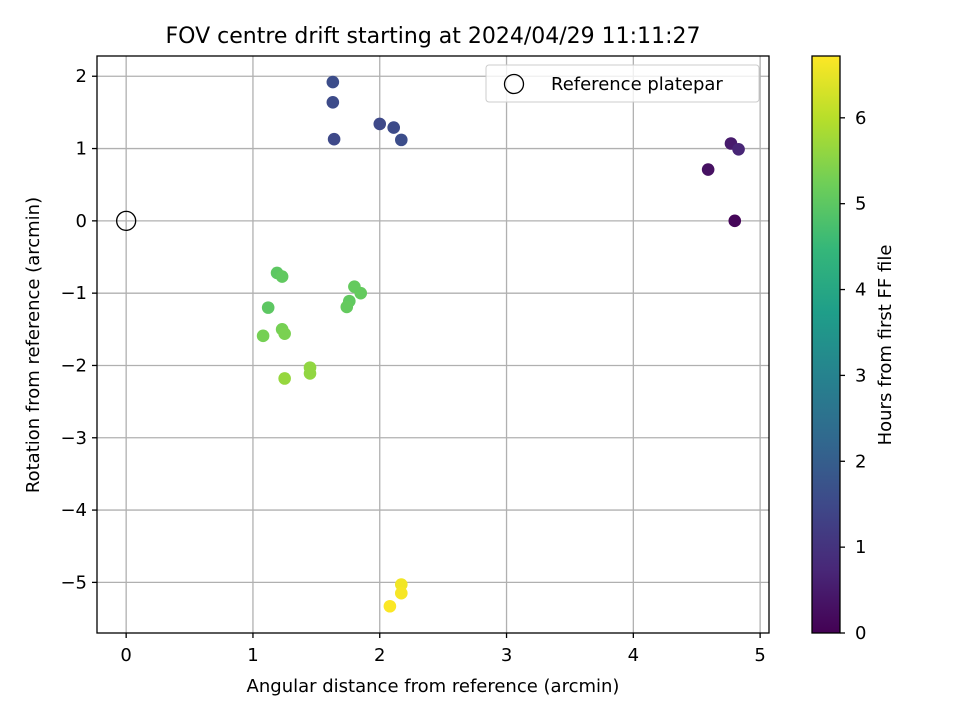 The height and width of the screenshot is (720, 960). Describe the element at coordinates (860, 547) in the screenshot. I see `colorbar-tick-label: 1` at that location.